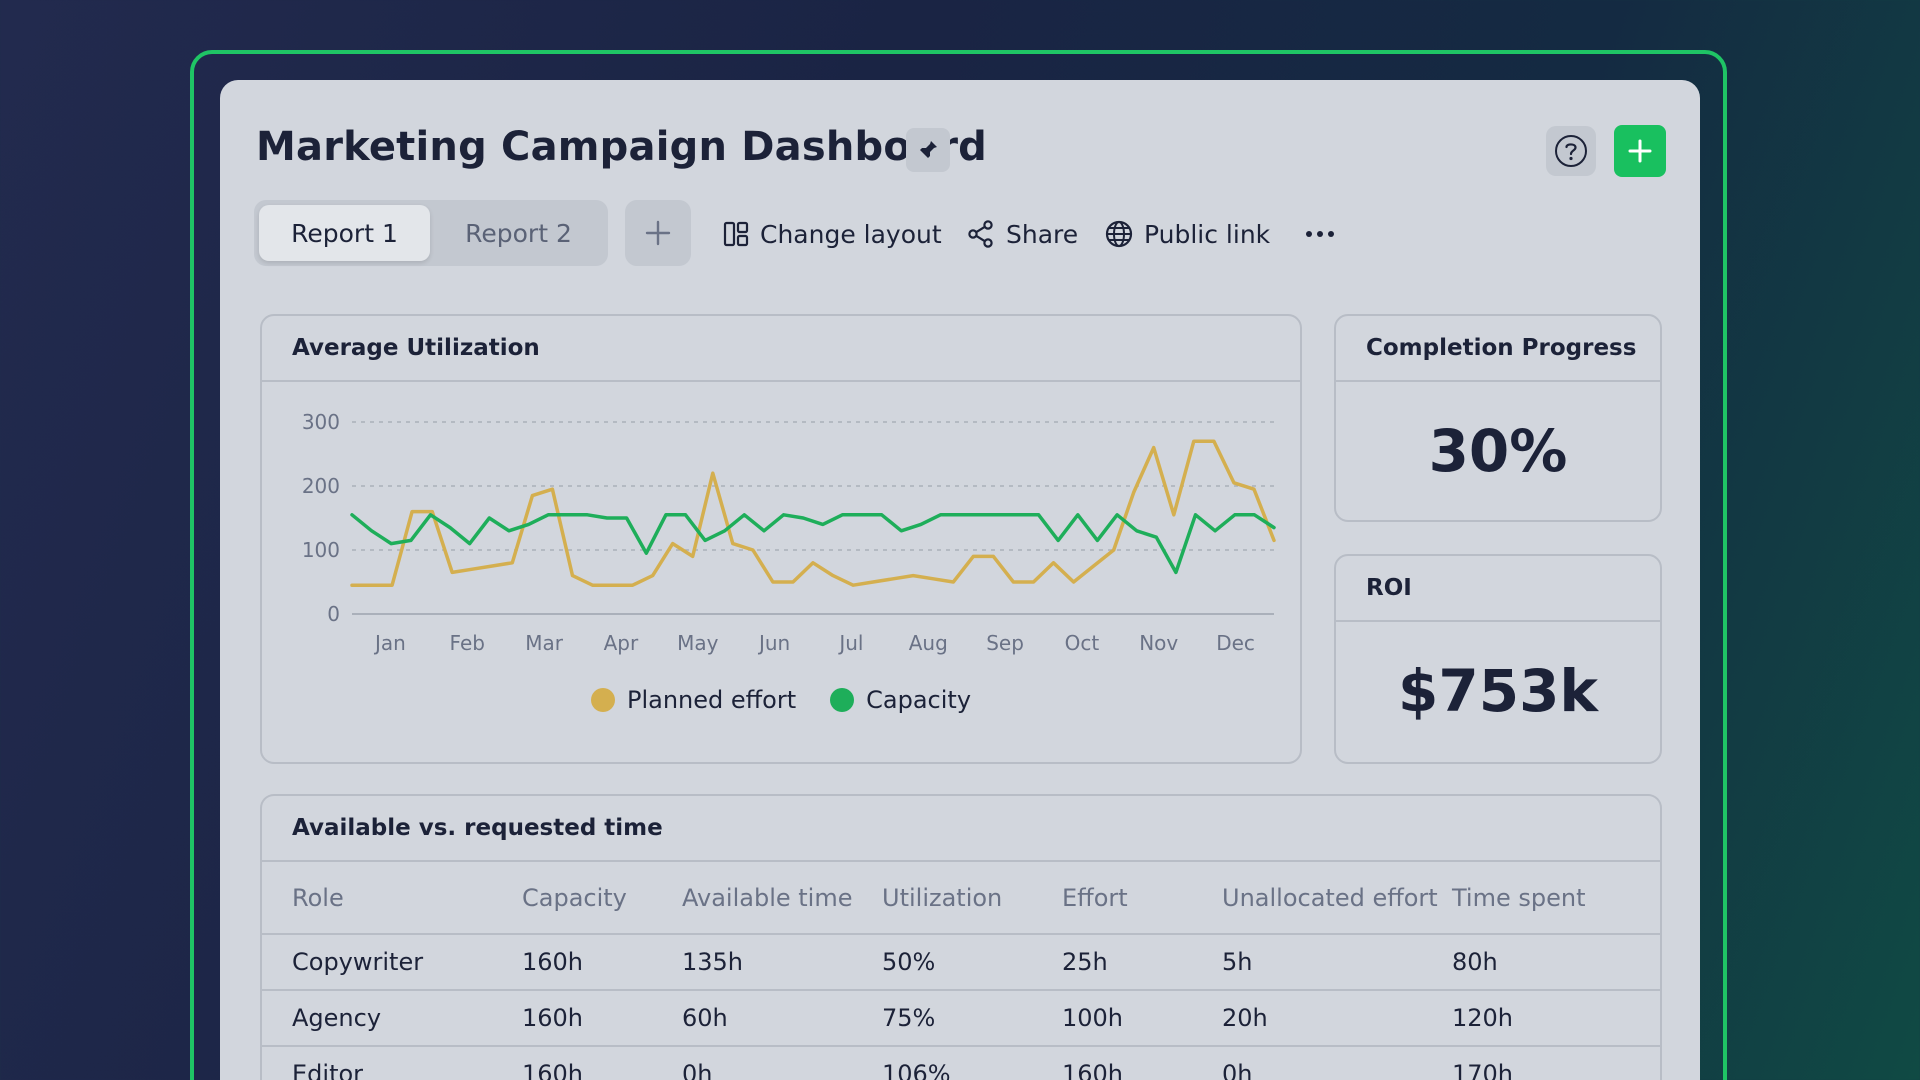 This screenshot has height=1080, width=1920. Describe the element at coordinates (961, 829) in the screenshot. I see `table-title: Available vs. requested time` at that location.